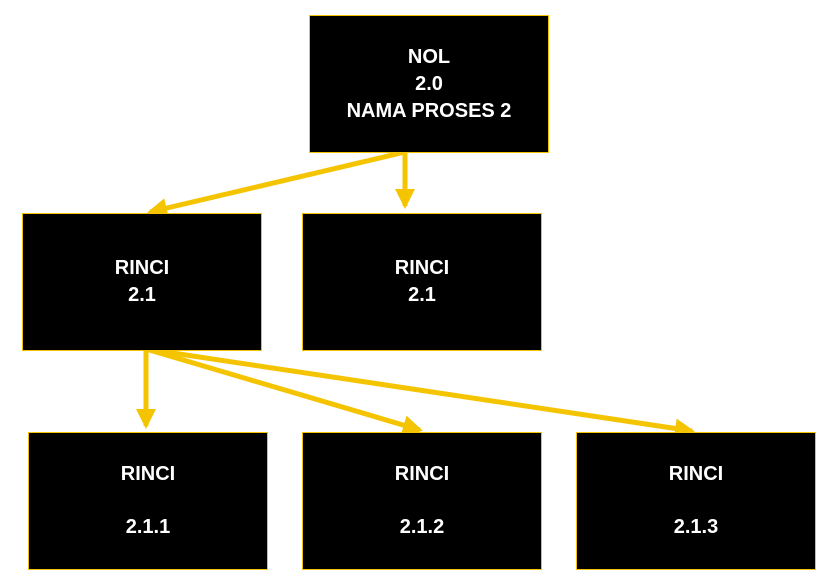  Describe the element at coordinates (422, 474) in the screenshot. I see `node-grandchild-2-line1: RINCI` at that location.